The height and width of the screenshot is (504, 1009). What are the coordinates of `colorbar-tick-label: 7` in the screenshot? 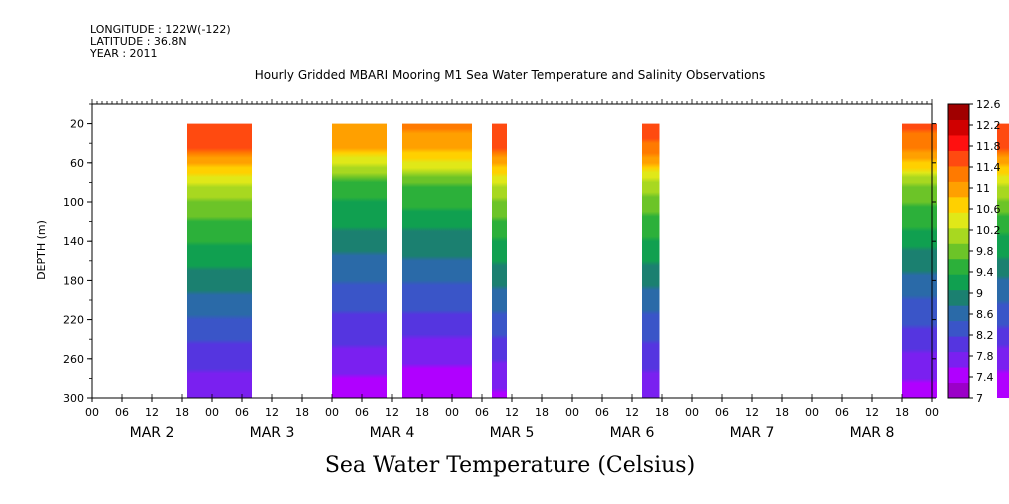 It's located at (979, 398).